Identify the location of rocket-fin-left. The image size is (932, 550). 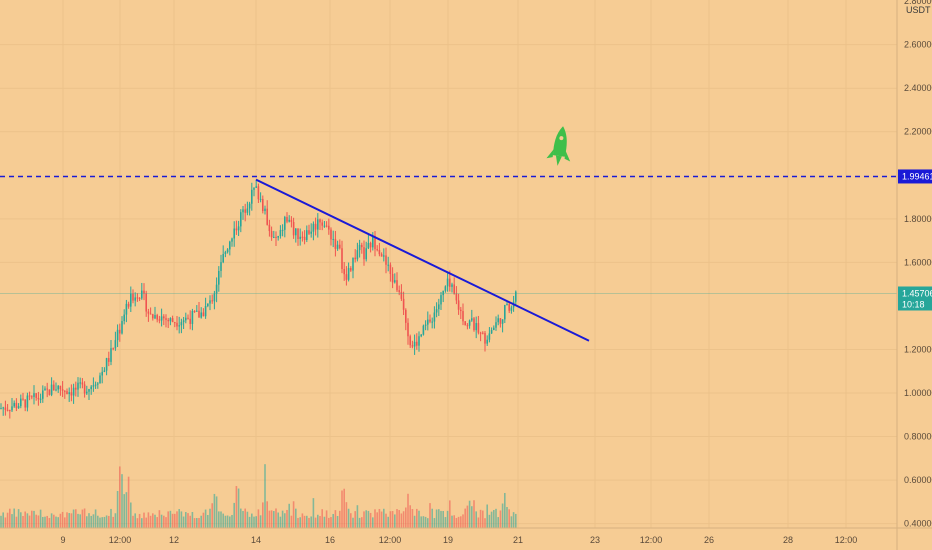
(550, 154).